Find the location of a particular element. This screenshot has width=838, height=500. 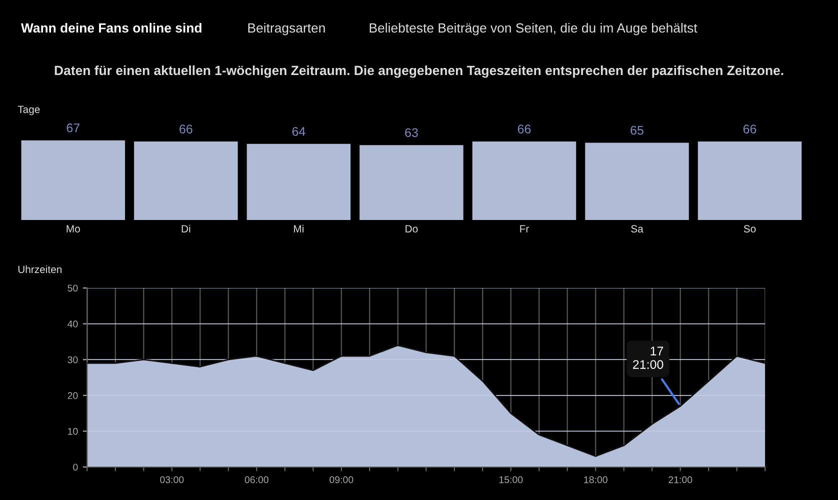

x-tick-label: 21:00 is located at coordinates (680, 480).